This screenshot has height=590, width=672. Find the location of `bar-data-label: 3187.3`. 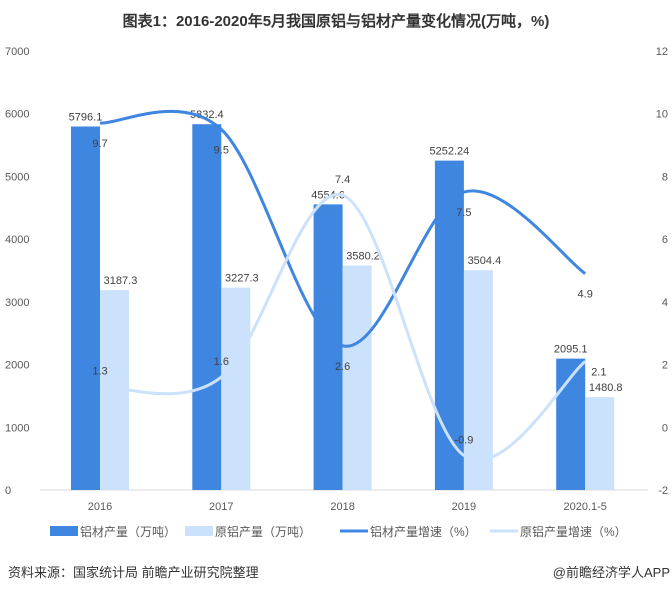

bar-data-label: 3187.3 is located at coordinates (121, 281).